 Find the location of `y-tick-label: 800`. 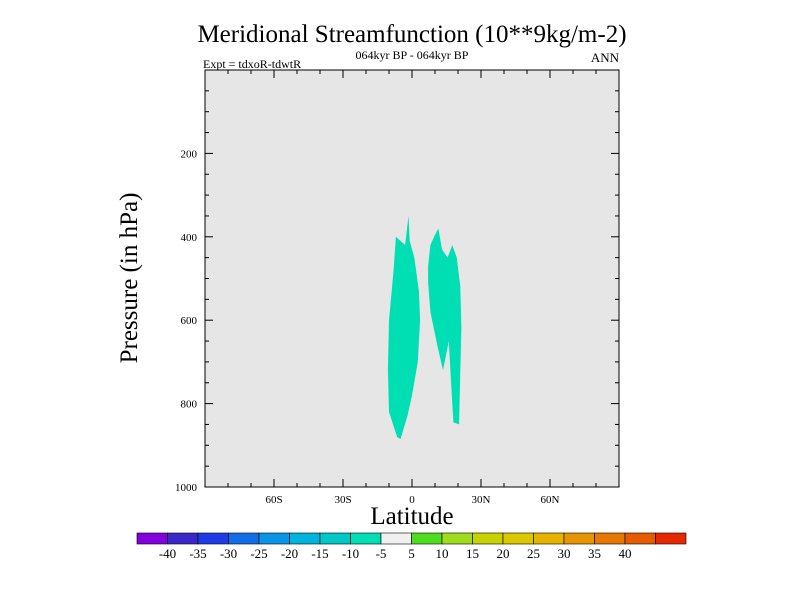

y-tick-label: 800 is located at coordinates (189, 405).